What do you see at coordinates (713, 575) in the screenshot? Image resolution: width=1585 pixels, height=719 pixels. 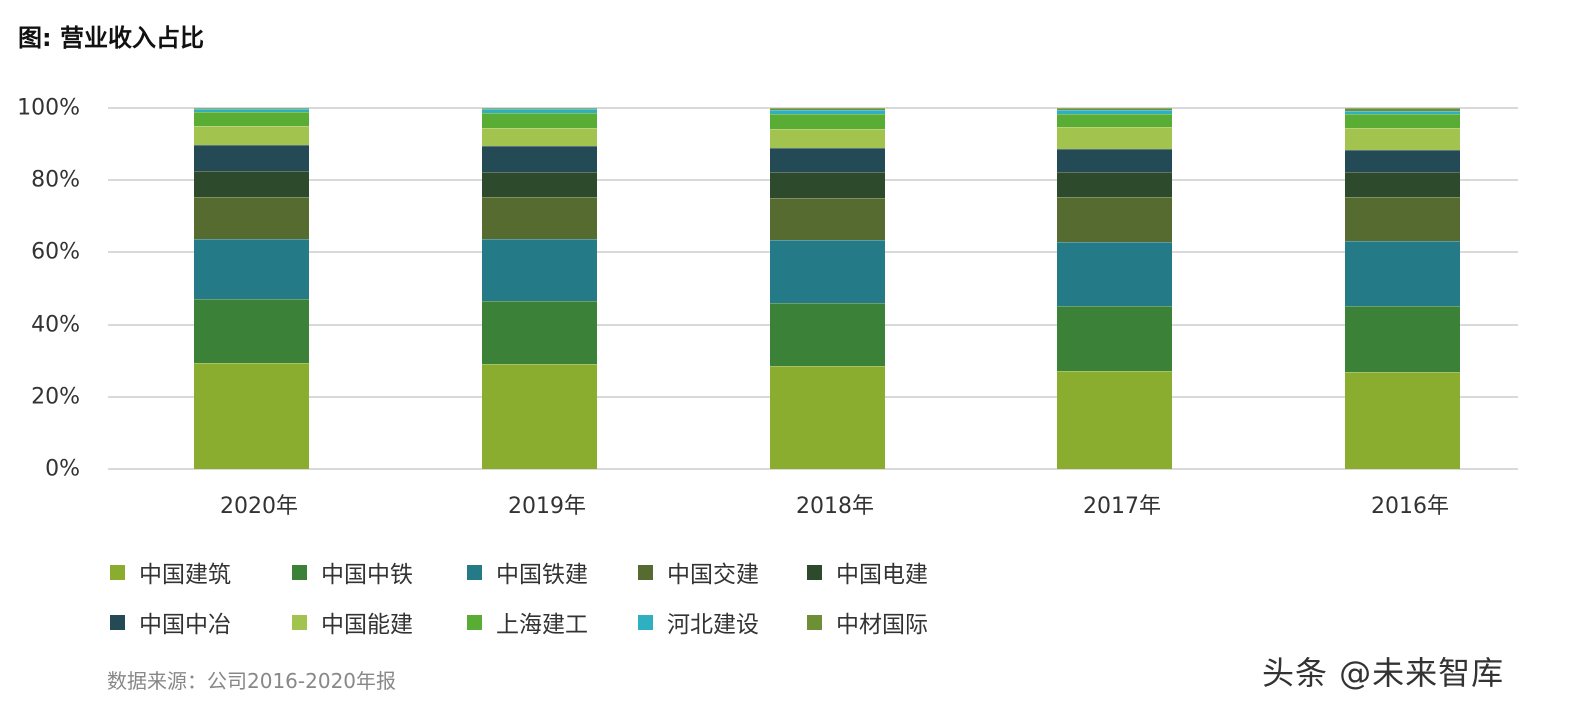 I see `legend-label: 中国交建` at bounding box center [713, 575].